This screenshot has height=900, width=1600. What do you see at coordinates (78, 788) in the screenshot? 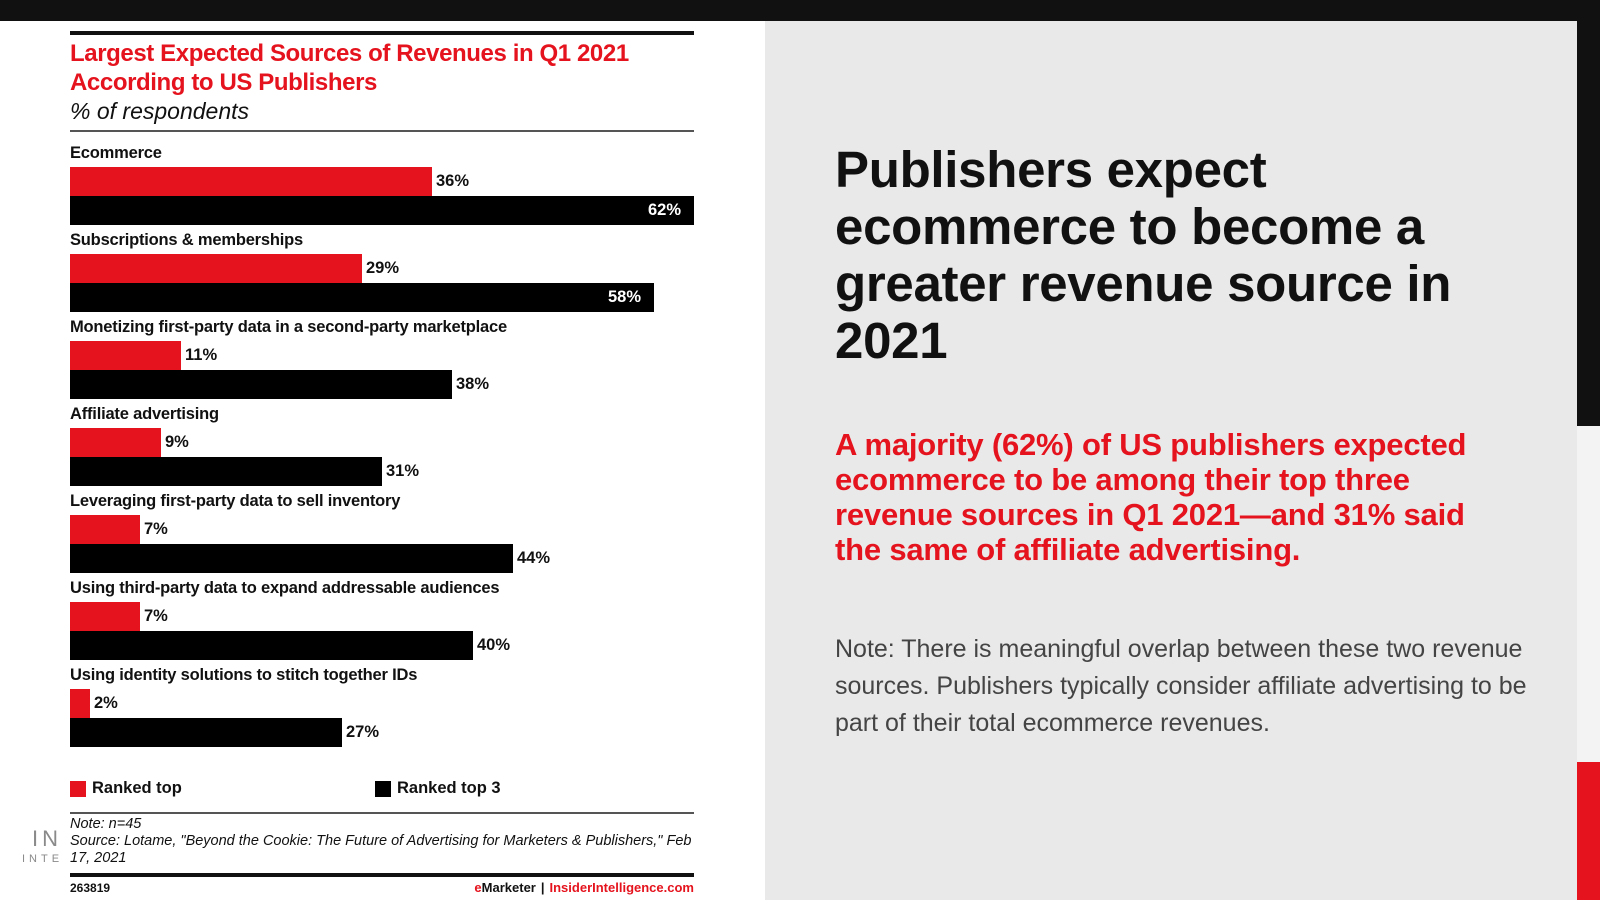
I see `legend-swatch-red` at bounding box center [78, 788].